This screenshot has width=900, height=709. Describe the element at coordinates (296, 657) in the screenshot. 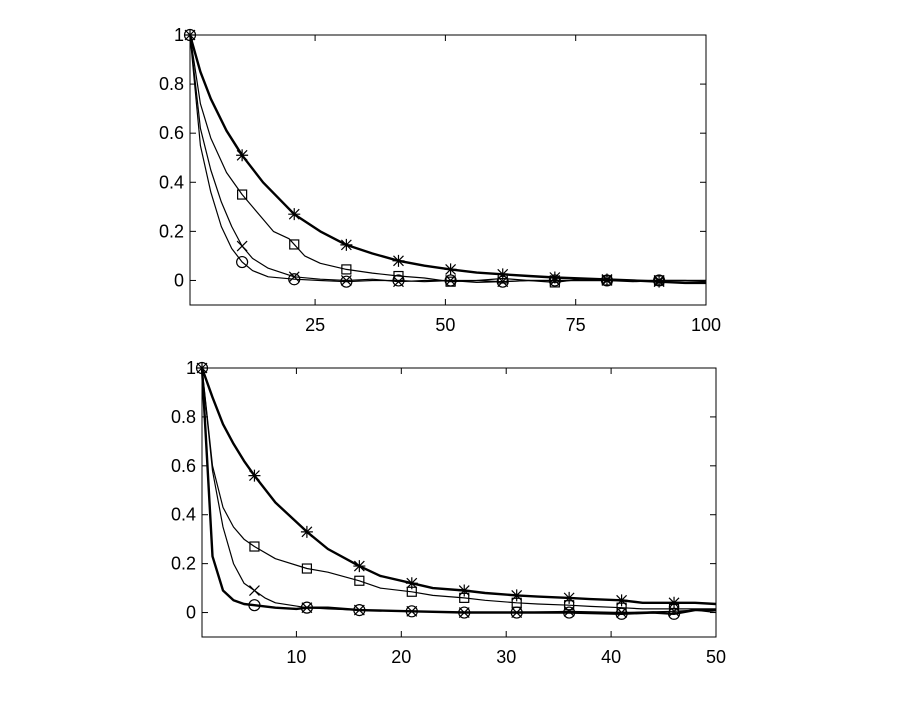

I see `x-tick-label: 10` at that location.